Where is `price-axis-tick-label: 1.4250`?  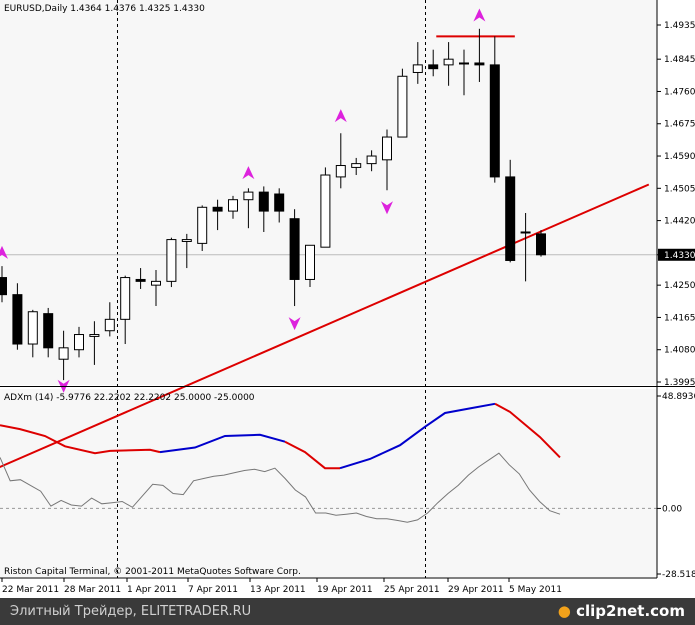
price-axis-tick-label: 1.4250 is located at coordinates (679, 286).